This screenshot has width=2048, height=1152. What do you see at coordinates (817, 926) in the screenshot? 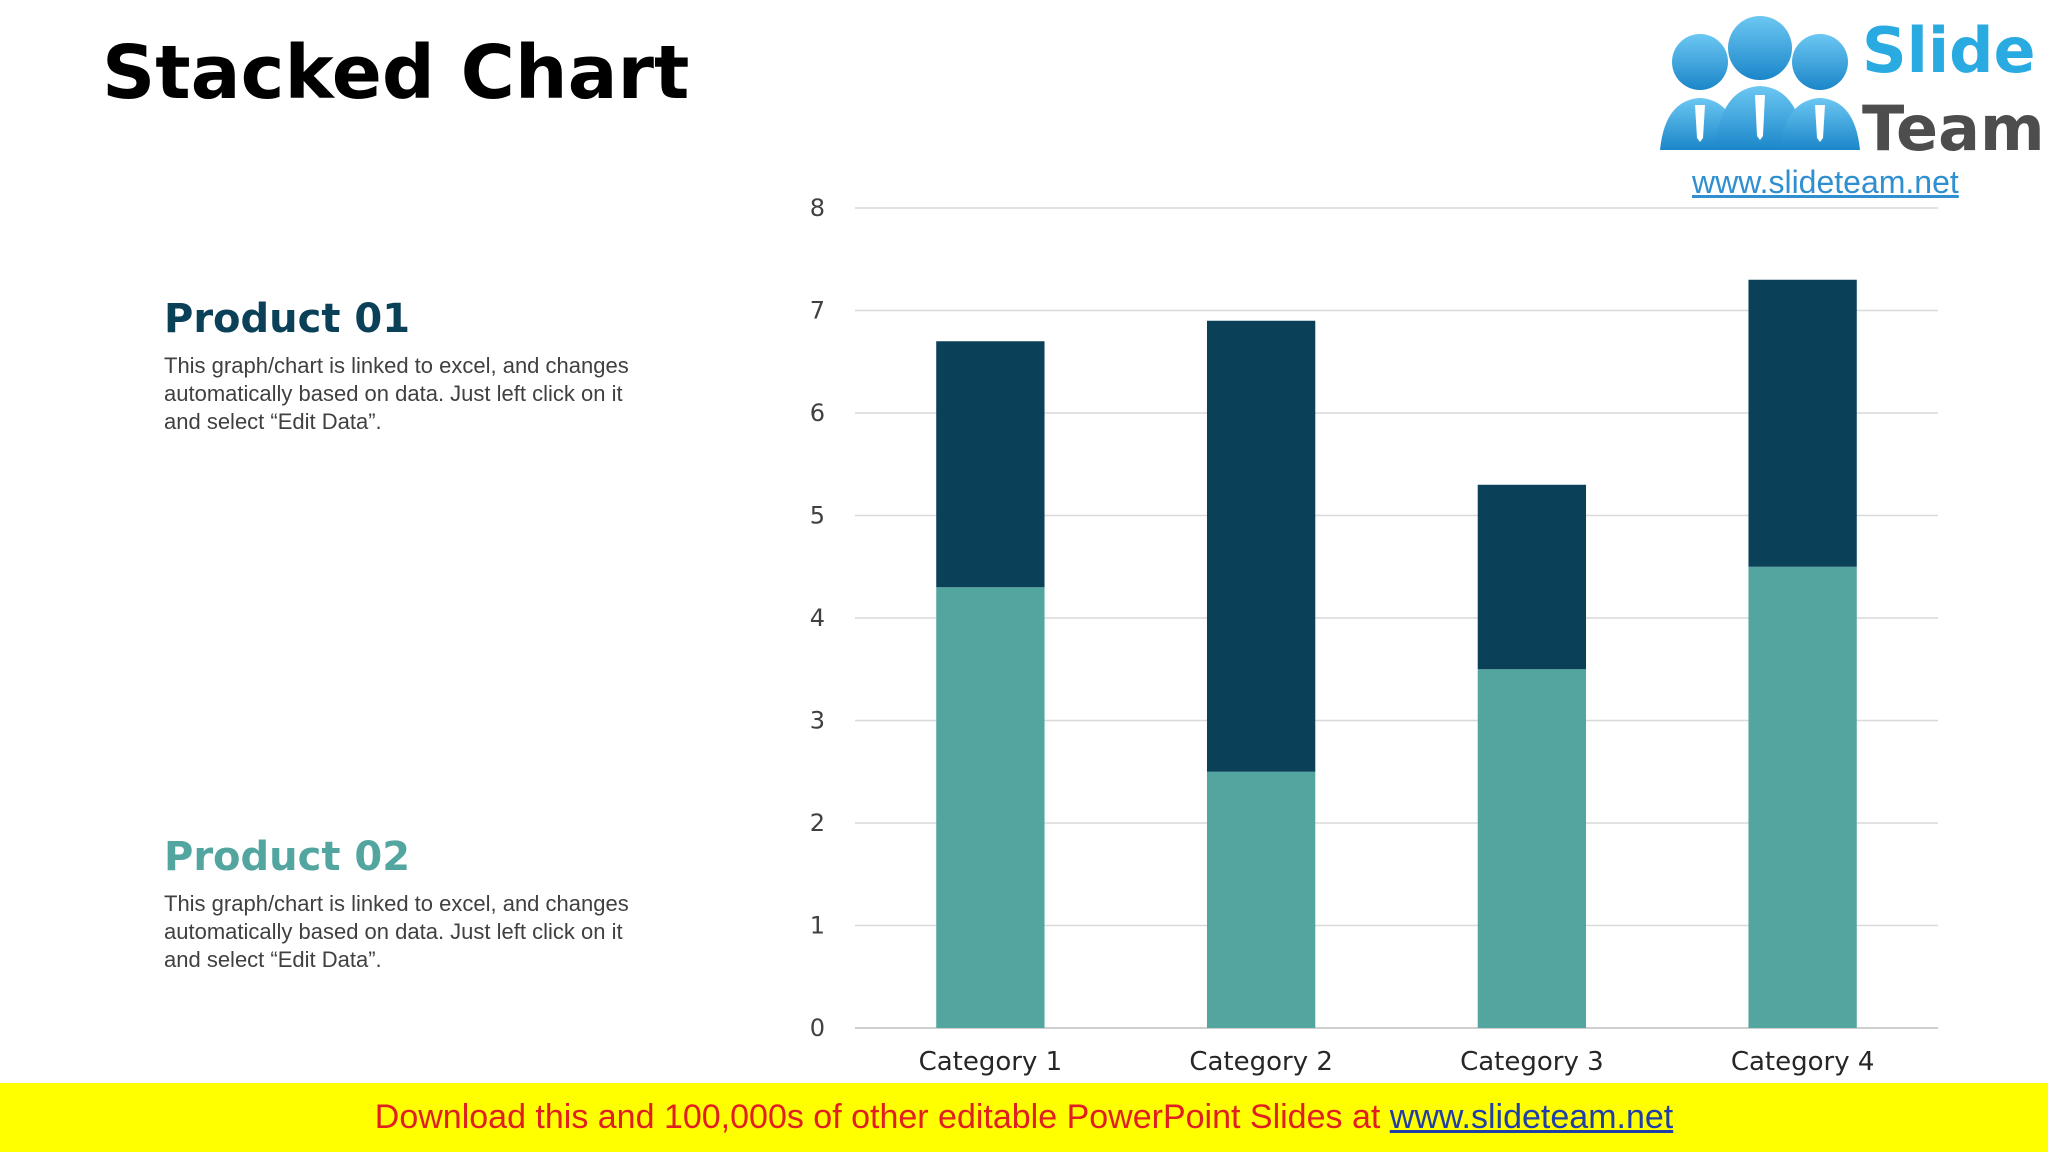
I see `y-tick-label: 1` at bounding box center [817, 926].